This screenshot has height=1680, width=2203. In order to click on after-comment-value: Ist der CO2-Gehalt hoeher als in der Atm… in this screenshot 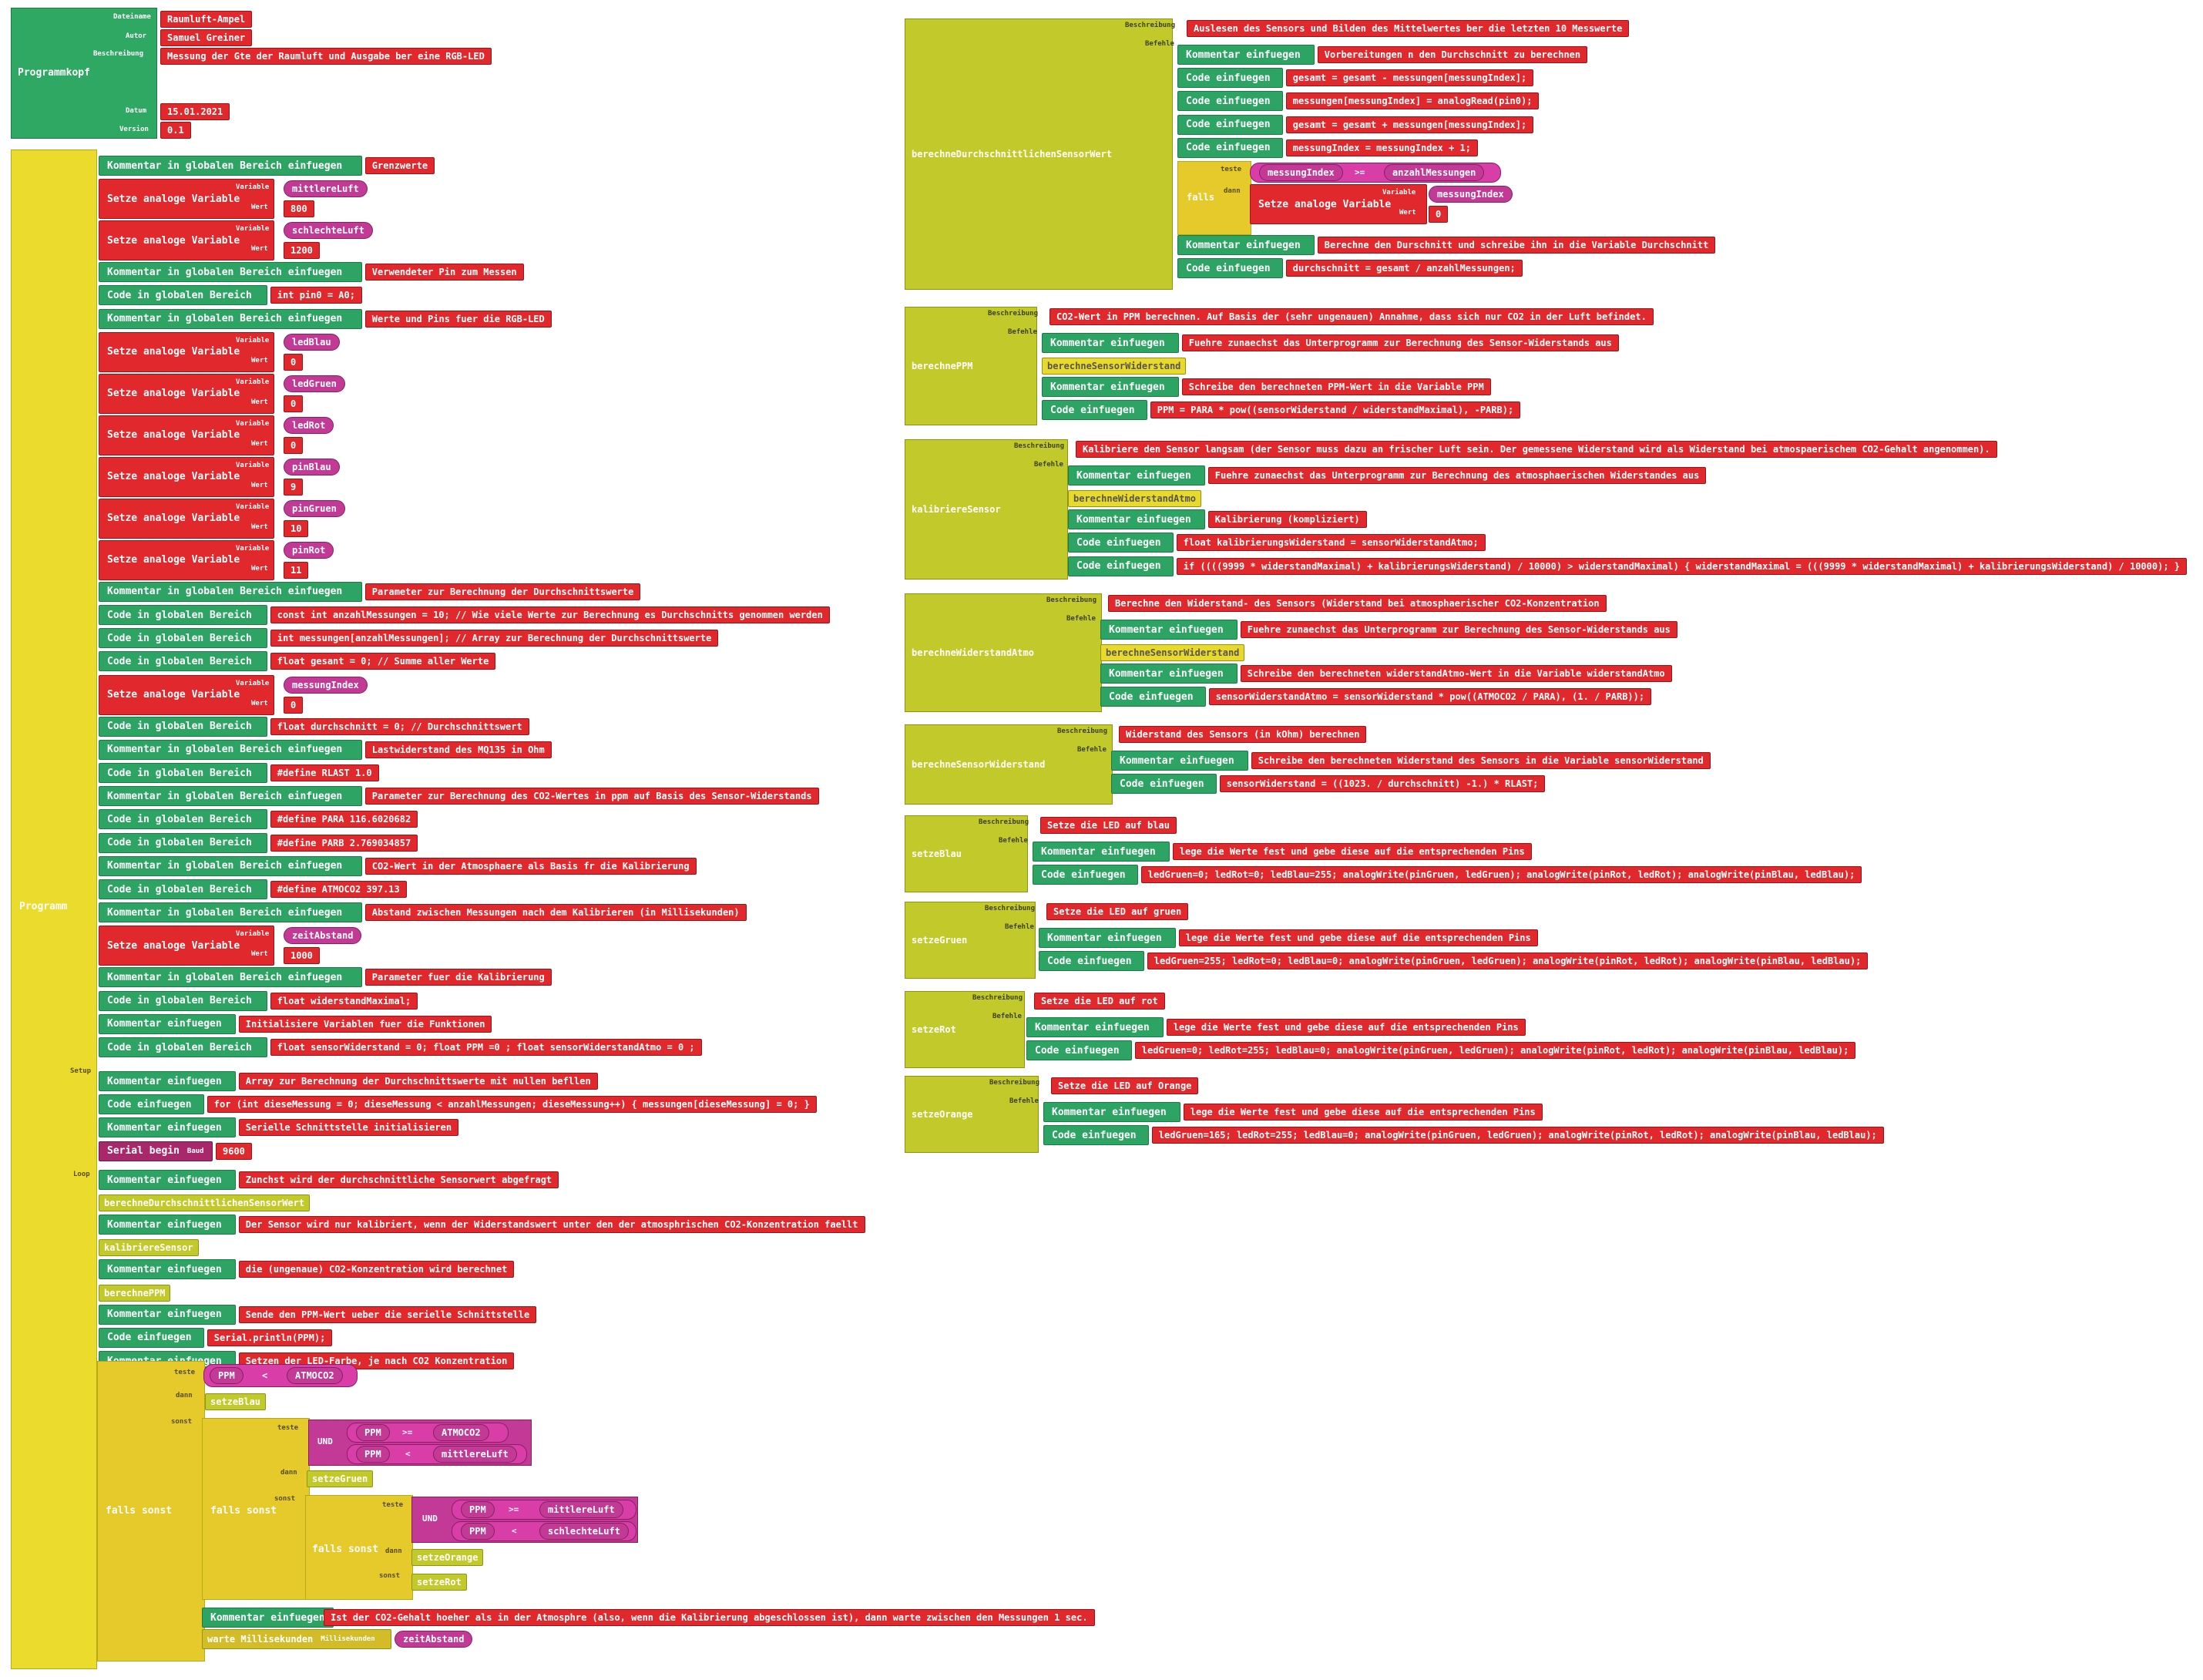, I will do `click(709, 1618)`.